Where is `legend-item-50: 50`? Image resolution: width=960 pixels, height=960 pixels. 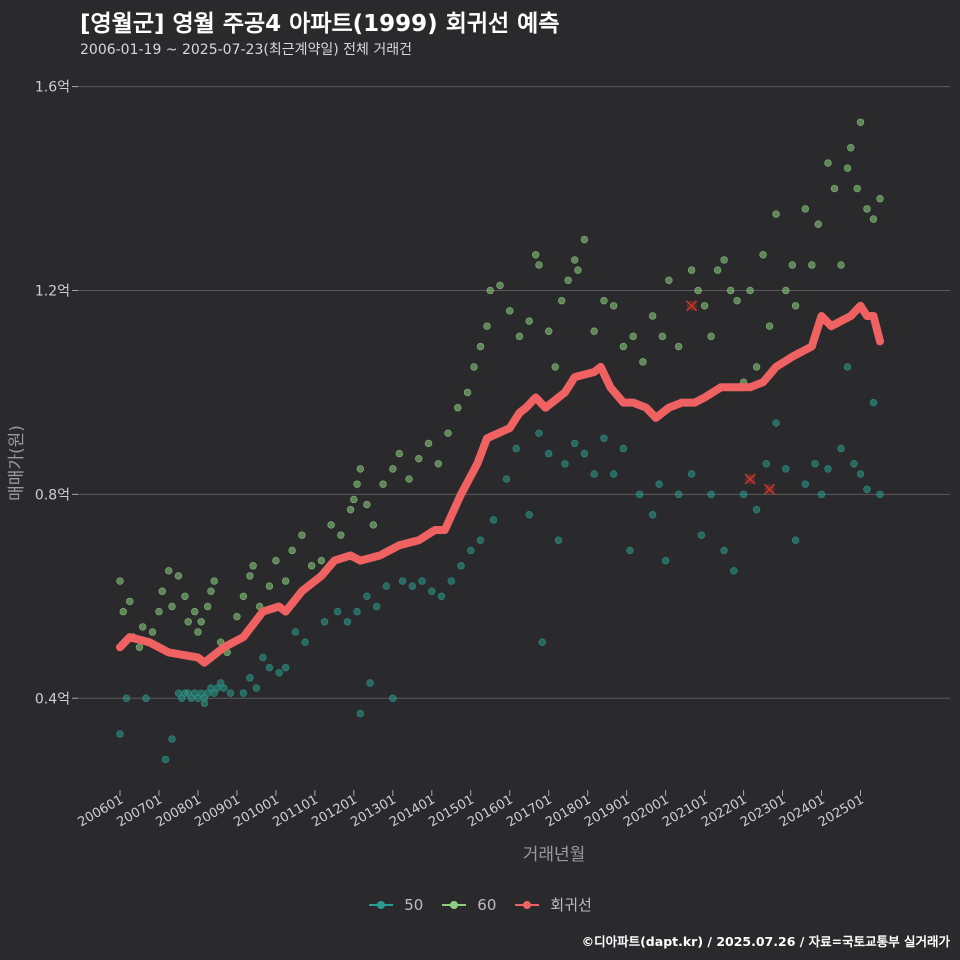 legend-item-50: 50 is located at coordinates (395, 905).